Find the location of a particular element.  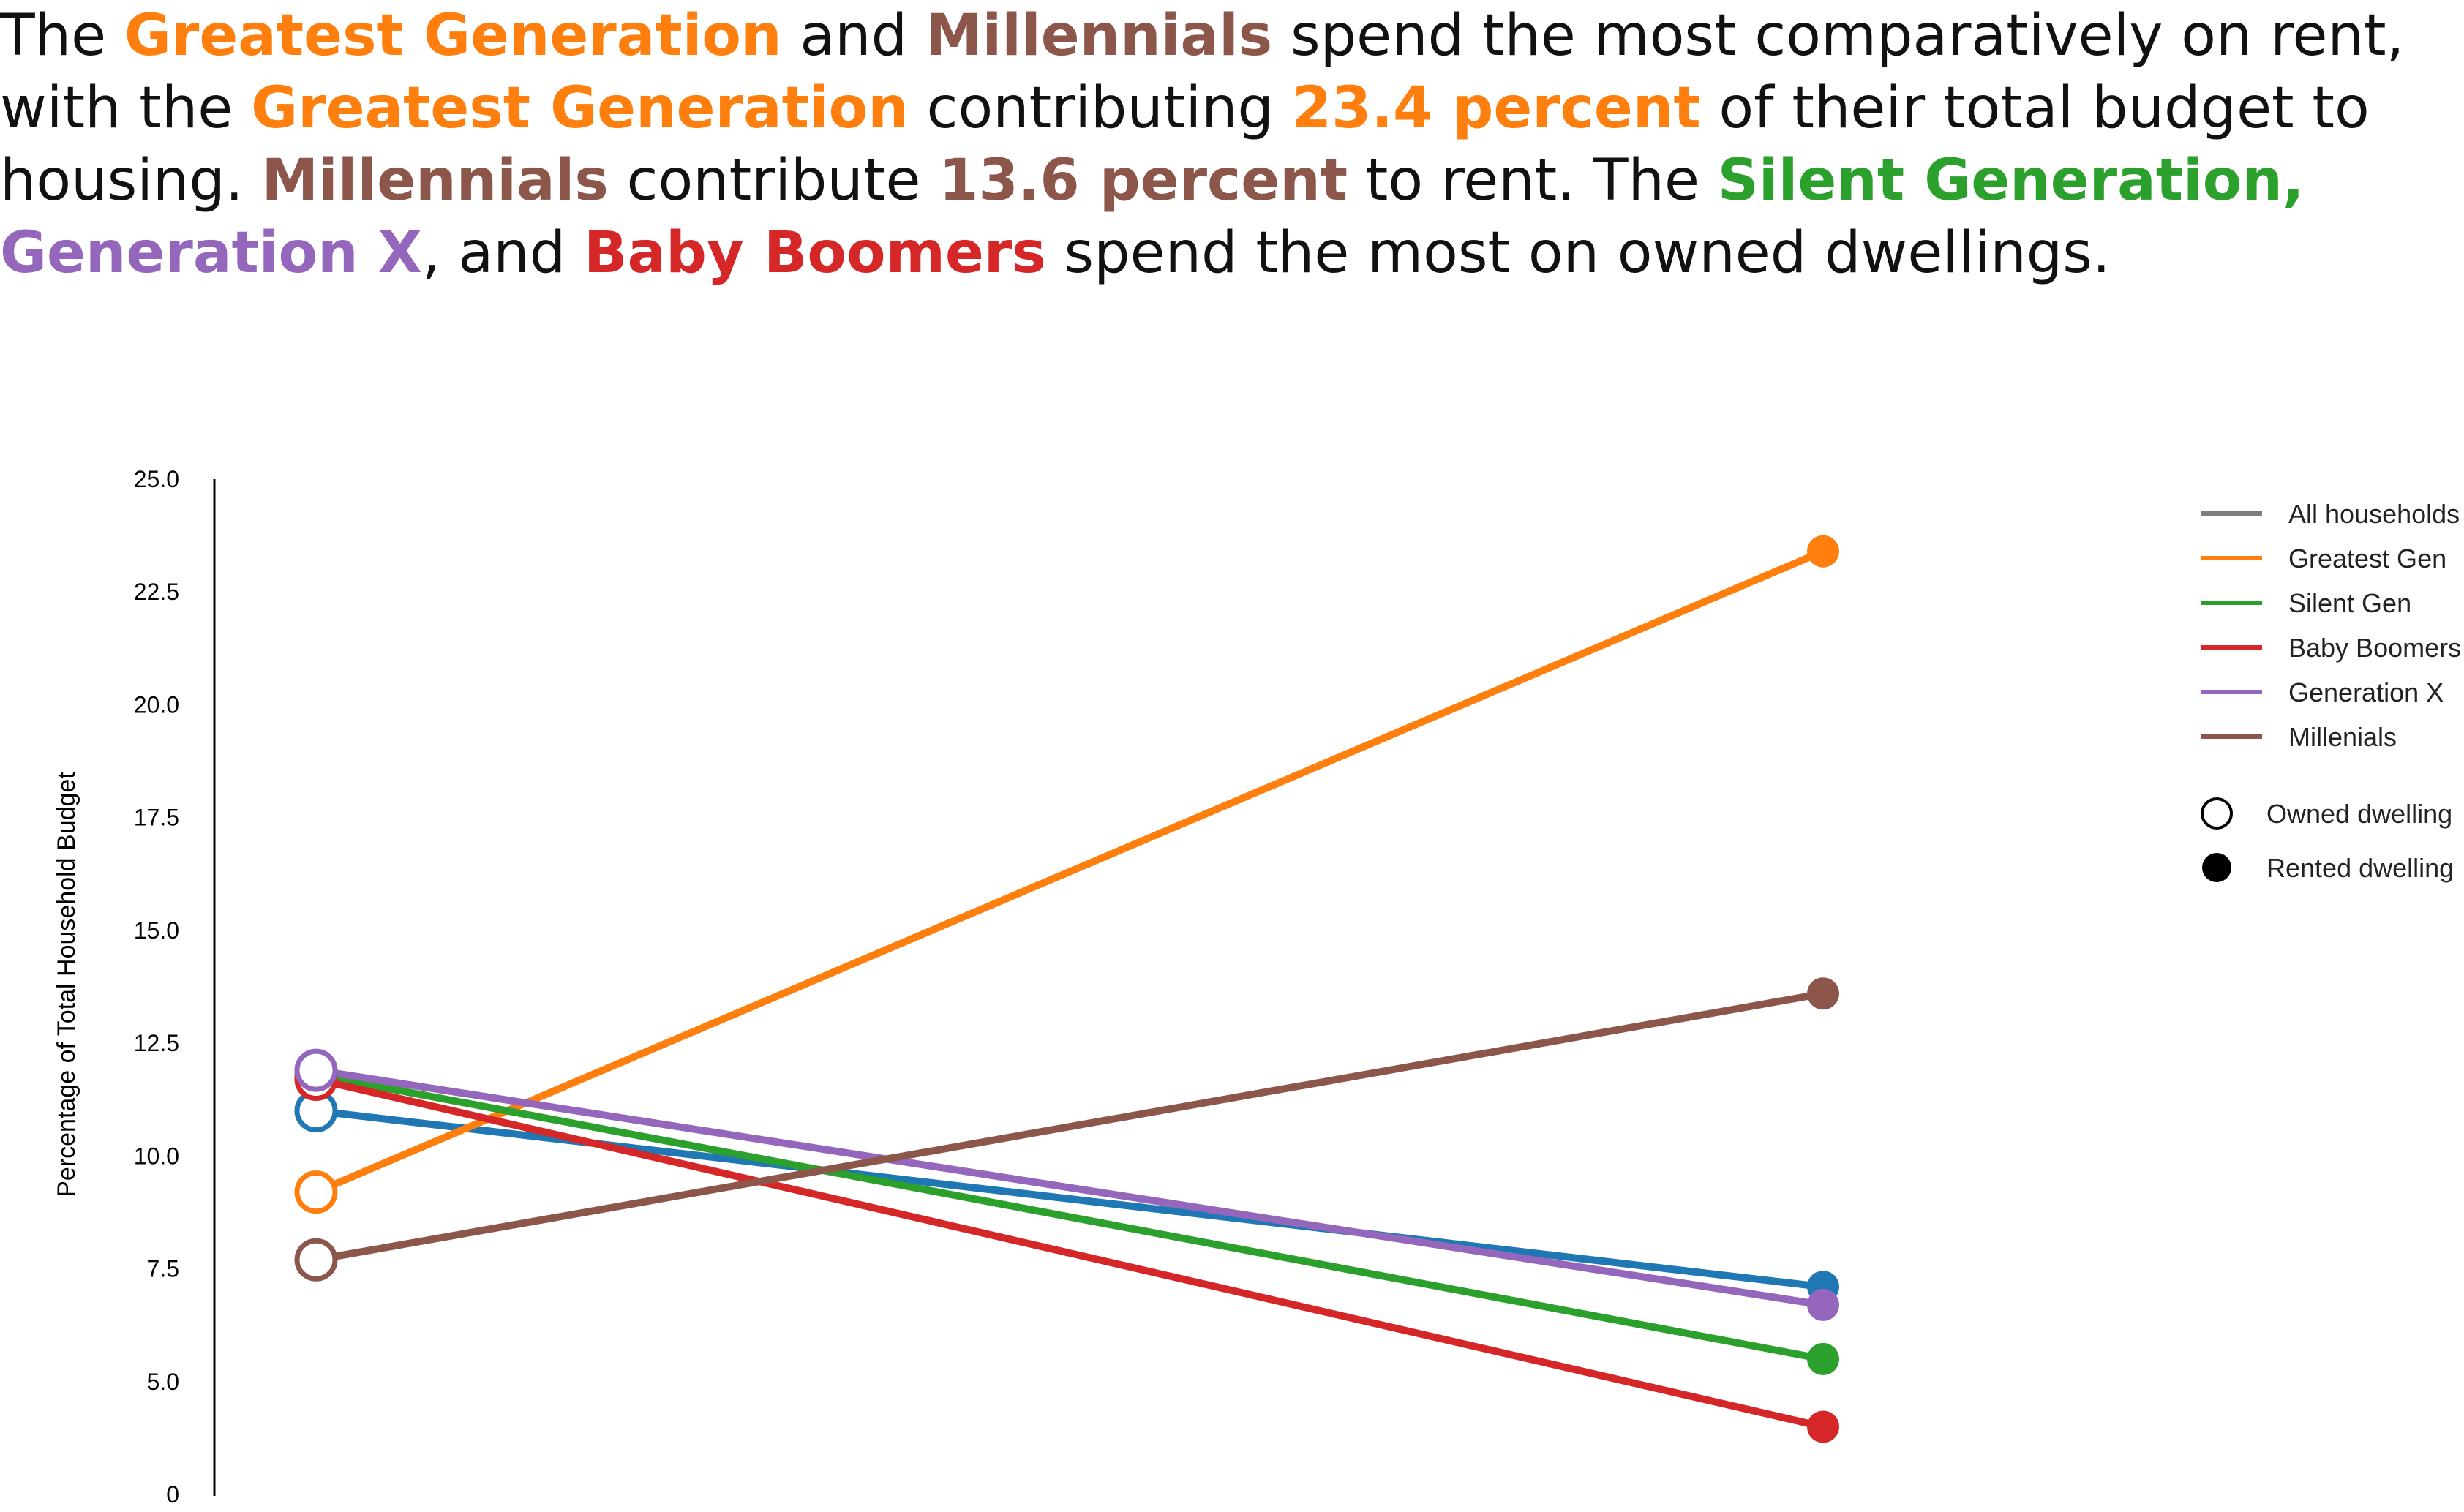

y-tick-label: 22.5 is located at coordinates (156, 592).